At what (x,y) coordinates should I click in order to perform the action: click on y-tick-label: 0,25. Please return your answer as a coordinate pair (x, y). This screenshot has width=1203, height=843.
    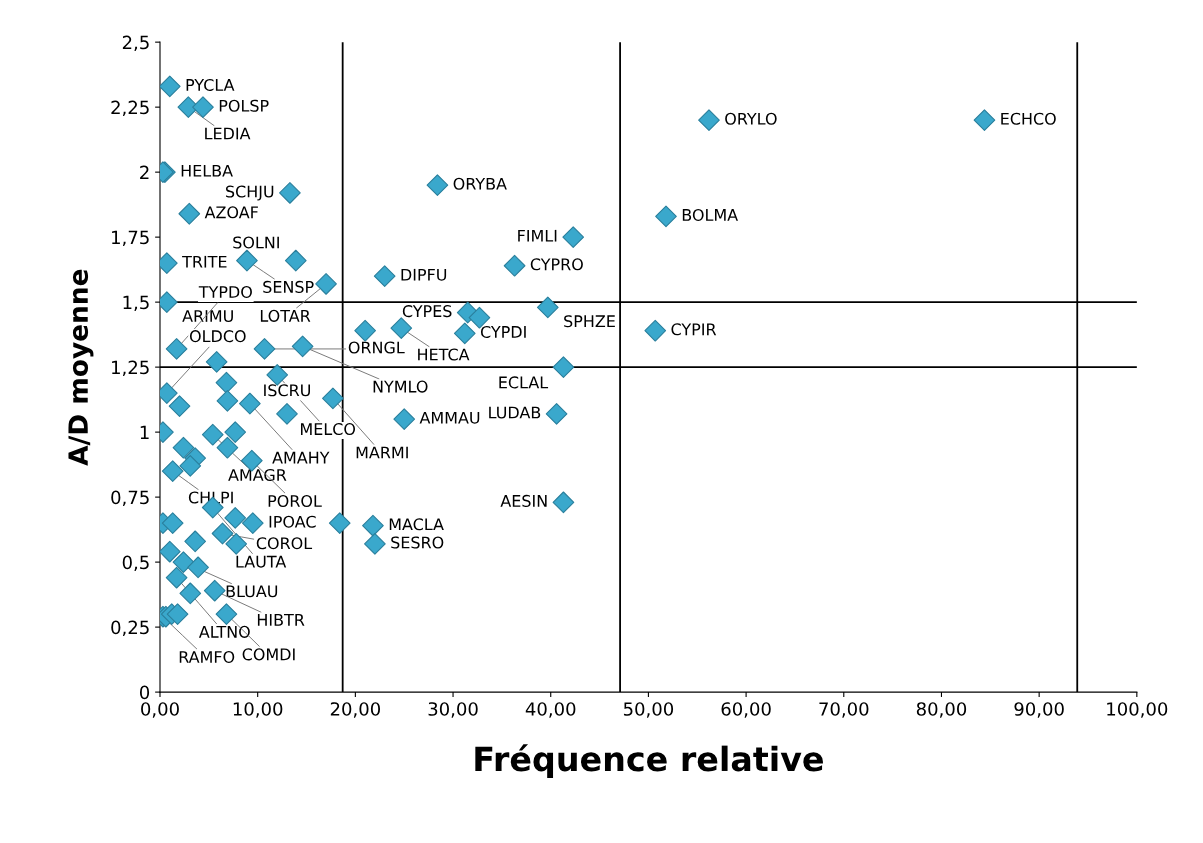
    Looking at the image, I should click on (130, 628).